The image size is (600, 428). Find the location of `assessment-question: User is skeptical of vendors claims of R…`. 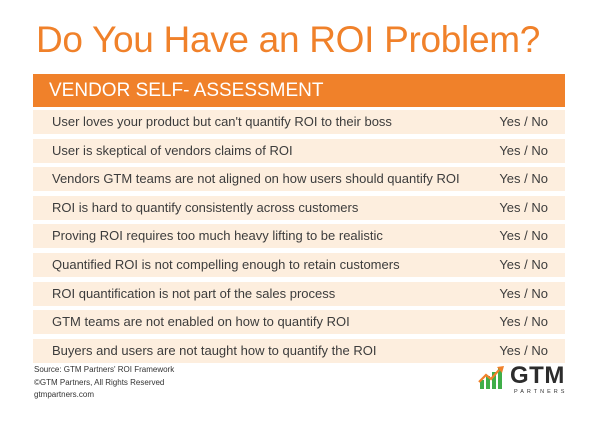

assessment-question: User is skeptical of vendors claims of R… is located at coordinates (172, 150).